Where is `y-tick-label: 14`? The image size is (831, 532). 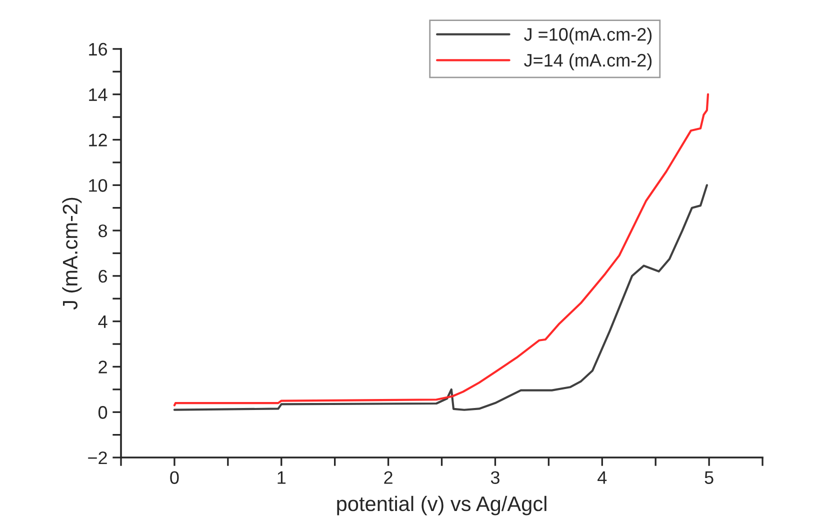
y-tick-label: 14 is located at coordinates (98, 94).